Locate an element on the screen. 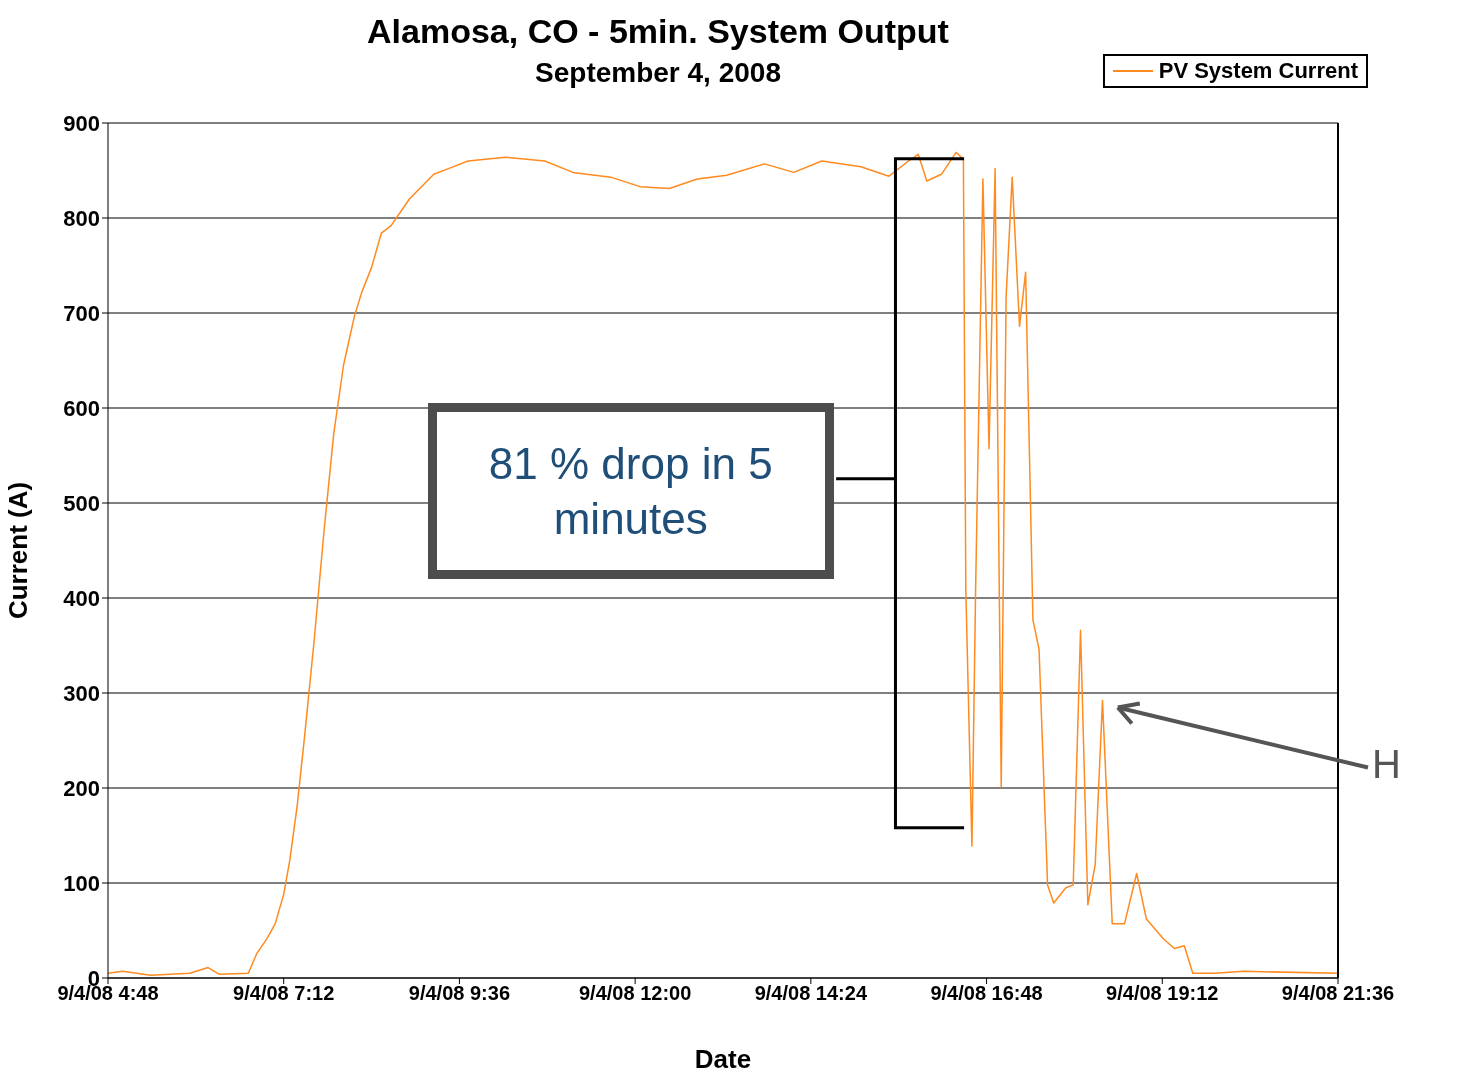 The width and height of the screenshot is (1464, 1091). y-tick-label: 800 is located at coordinates (81, 218).